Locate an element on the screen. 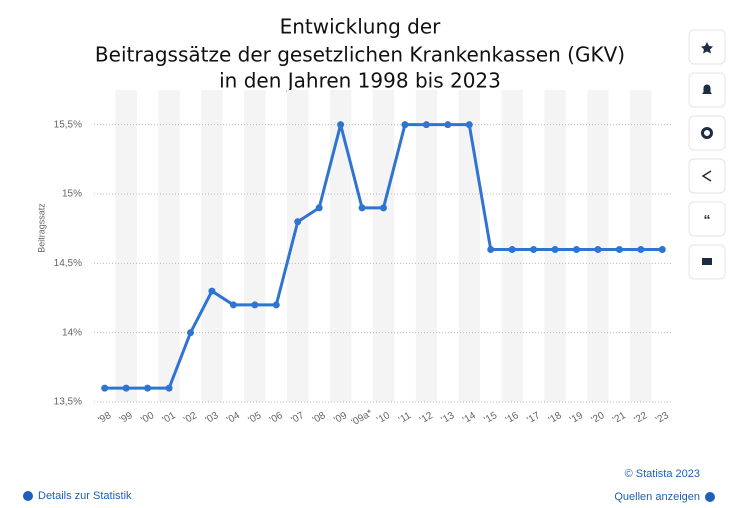 Image resolution: width=734 pixels, height=508 pixels. star-icon is located at coordinates (707, 48).